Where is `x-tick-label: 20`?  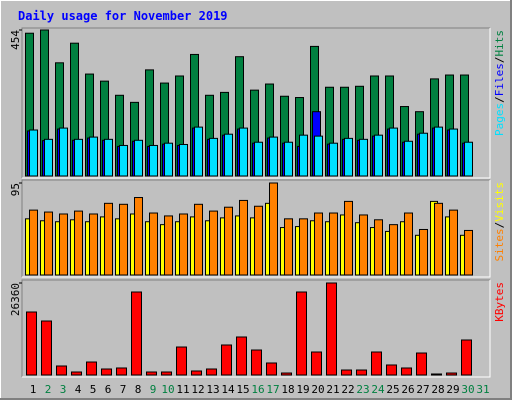
x-tick-label: 20 is located at coordinates (317, 389).